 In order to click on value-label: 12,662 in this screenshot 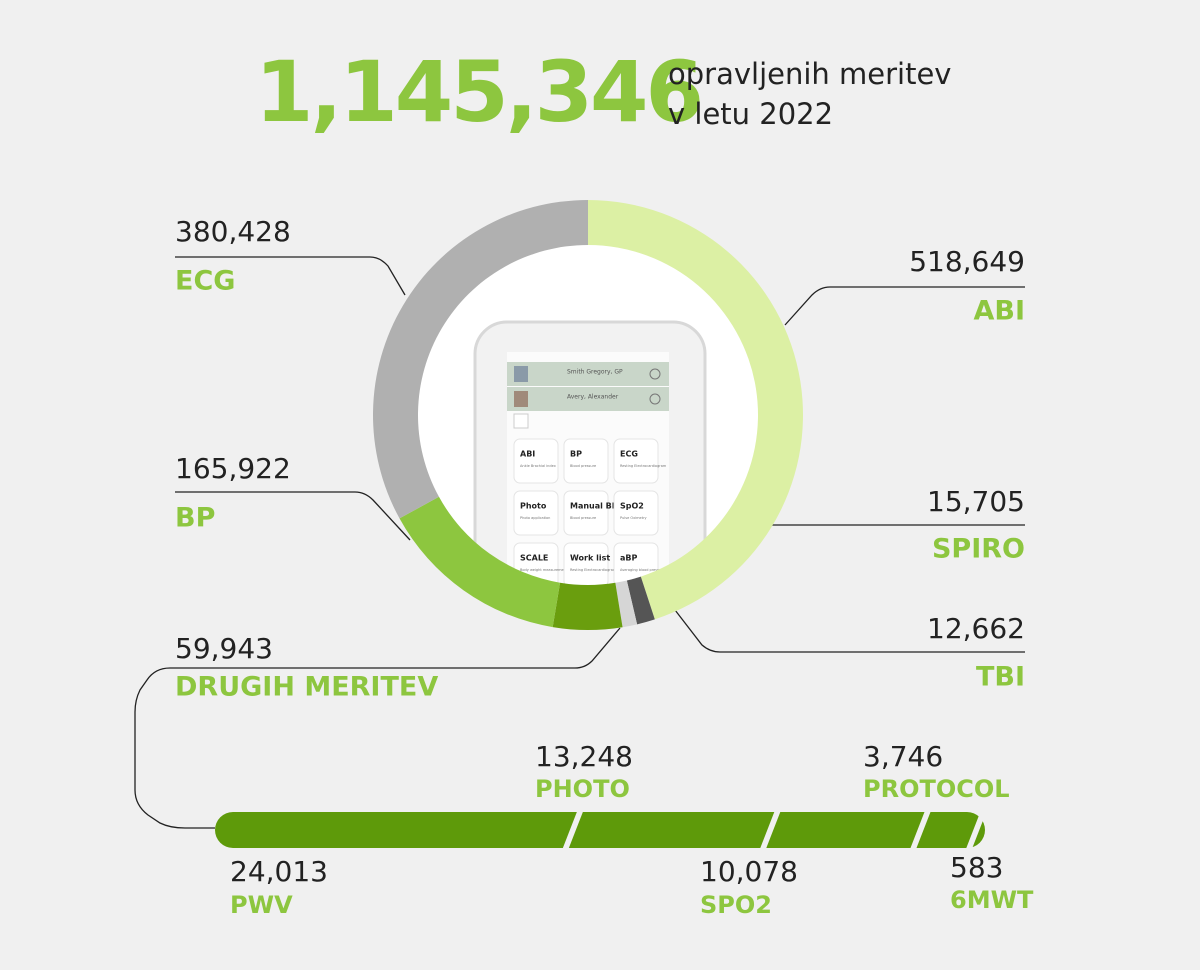, I will do `click(976, 628)`.